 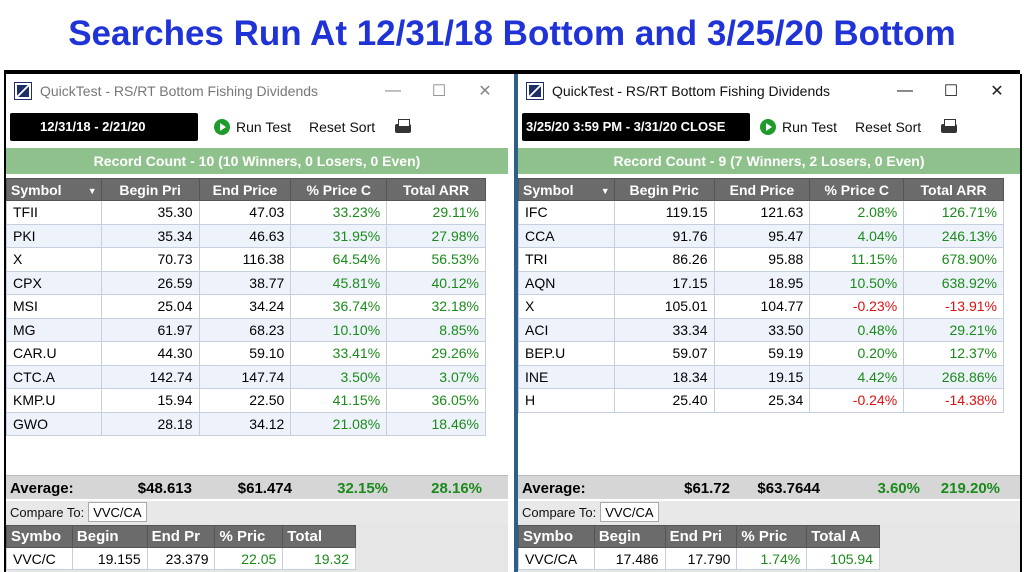 I want to click on table-row: PKI 35.34 46.63 31.95% 27.98%, so click(x=246, y=235).